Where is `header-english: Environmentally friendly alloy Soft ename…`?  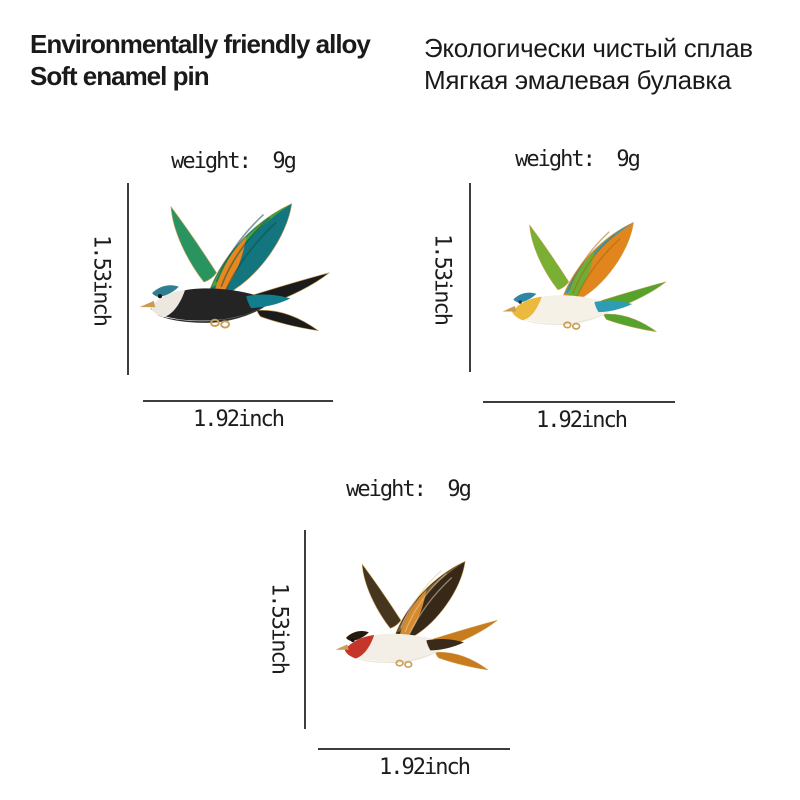 header-english: Environmentally friendly alloy Soft ename… is located at coordinates (200, 60).